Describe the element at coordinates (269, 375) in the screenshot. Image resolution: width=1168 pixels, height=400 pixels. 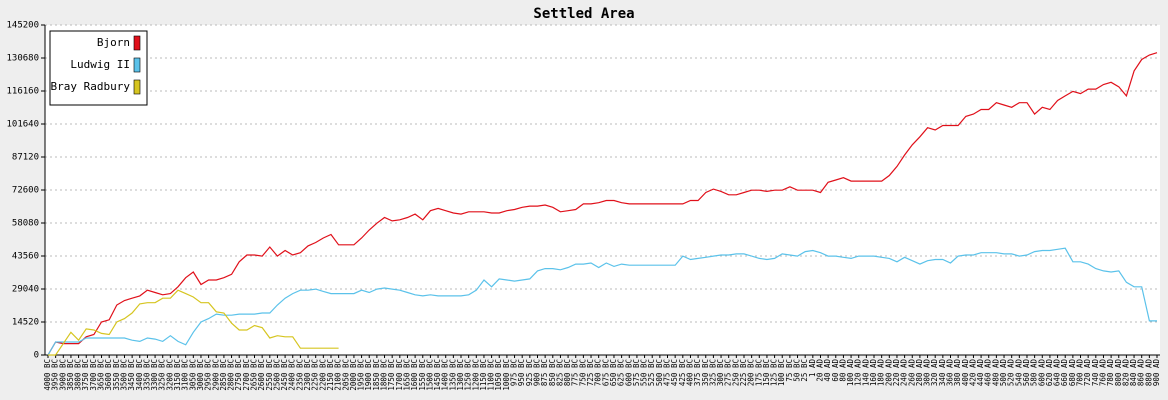
I see `x-tick-label: 2550 BC` at that location.